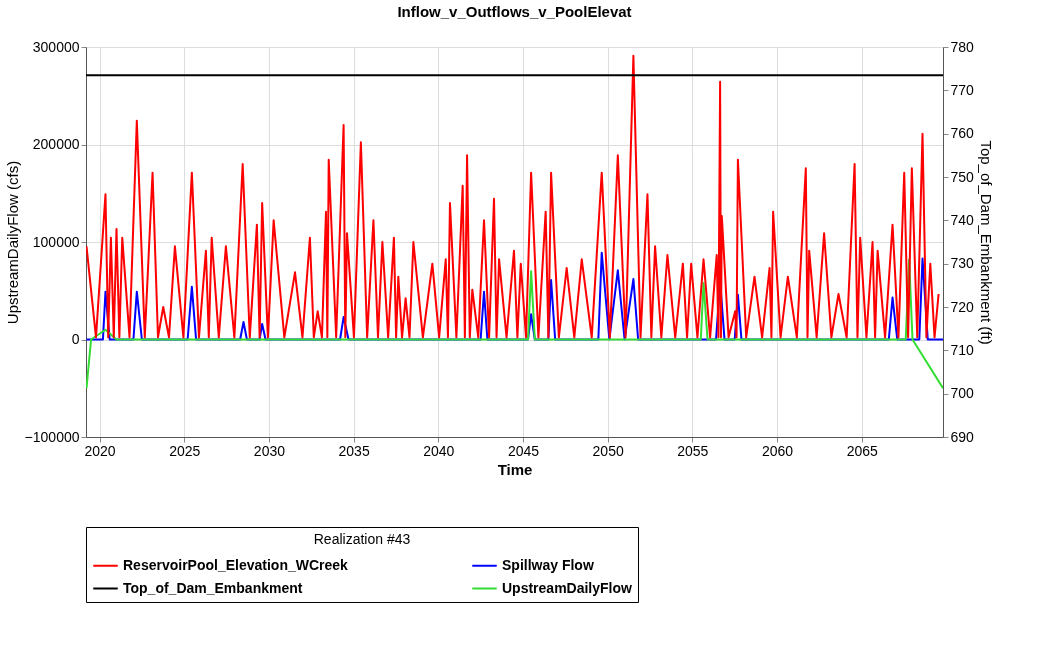  What do you see at coordinates (75, 339) in the screenshot?
I see `y-tick-label: 0` at bounding box center [75, 339].